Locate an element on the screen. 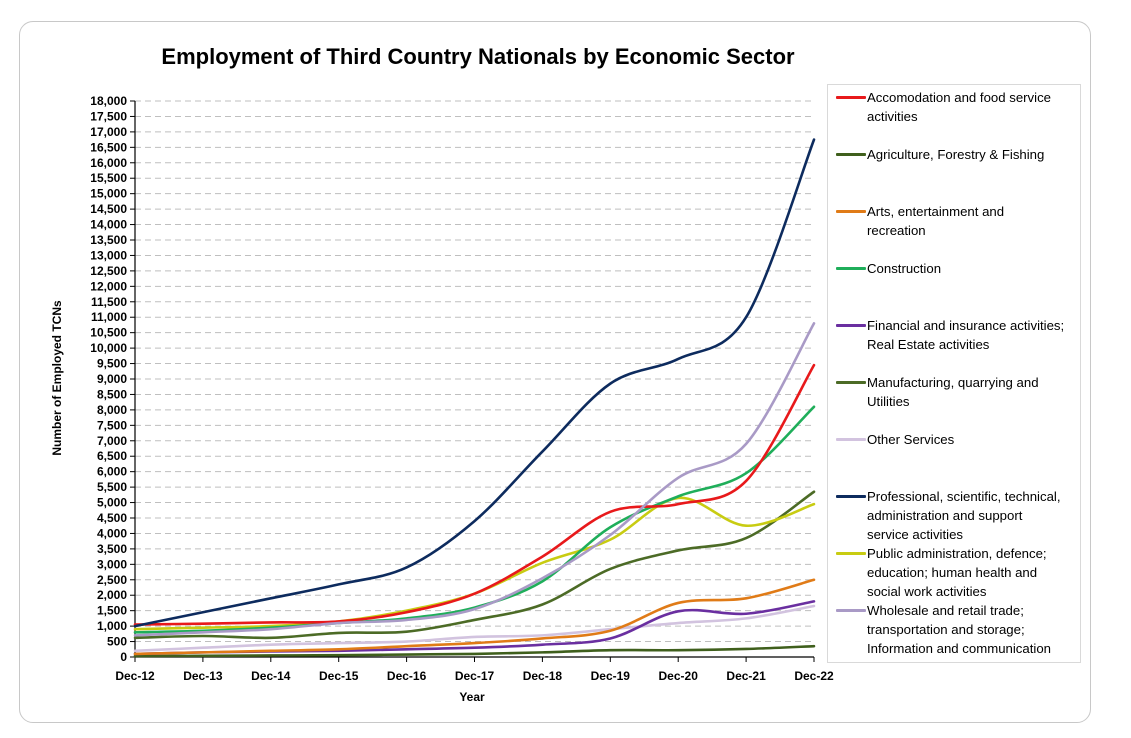 This screenshot has width=1131, height=738. y-tick-label: 5,000 is located at coordinates (112, 503).